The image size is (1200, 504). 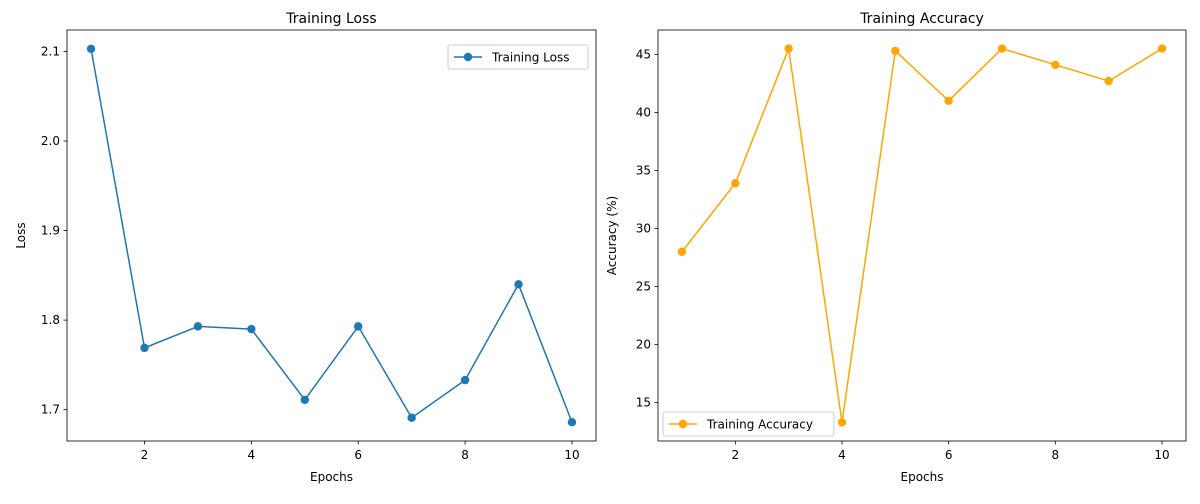 I want to click on chart-title: Training Accuracy, so click(x=921, y=19).